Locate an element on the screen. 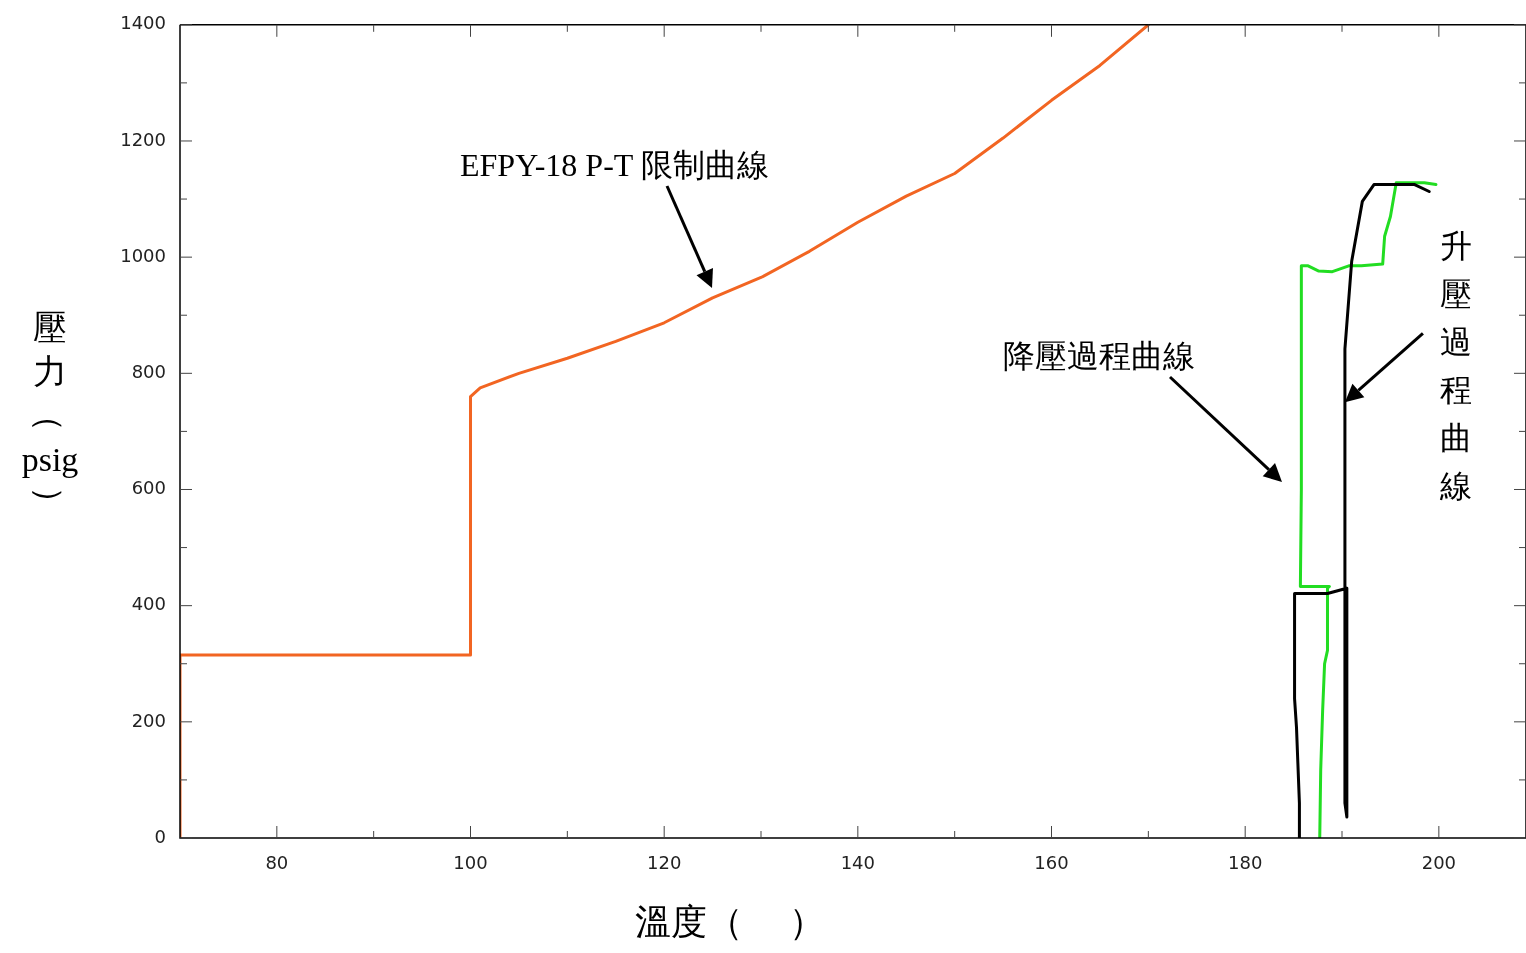 The width and height of the screenshot is (1526, 953). x-tick-label: 160 is located at coordinates (1051, 863).